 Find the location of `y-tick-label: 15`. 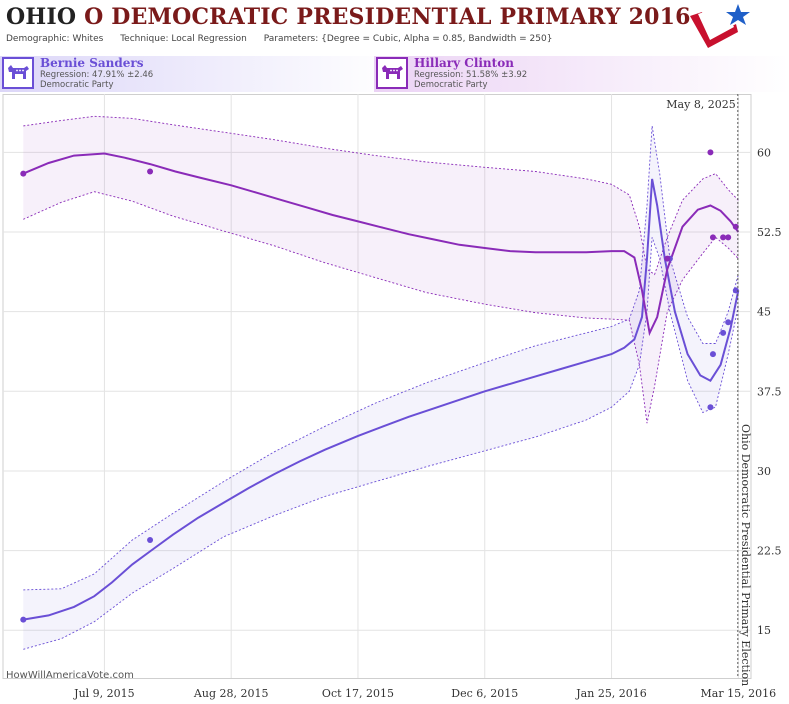

y-tick-label: 15 is located at coordinates (764, 630).